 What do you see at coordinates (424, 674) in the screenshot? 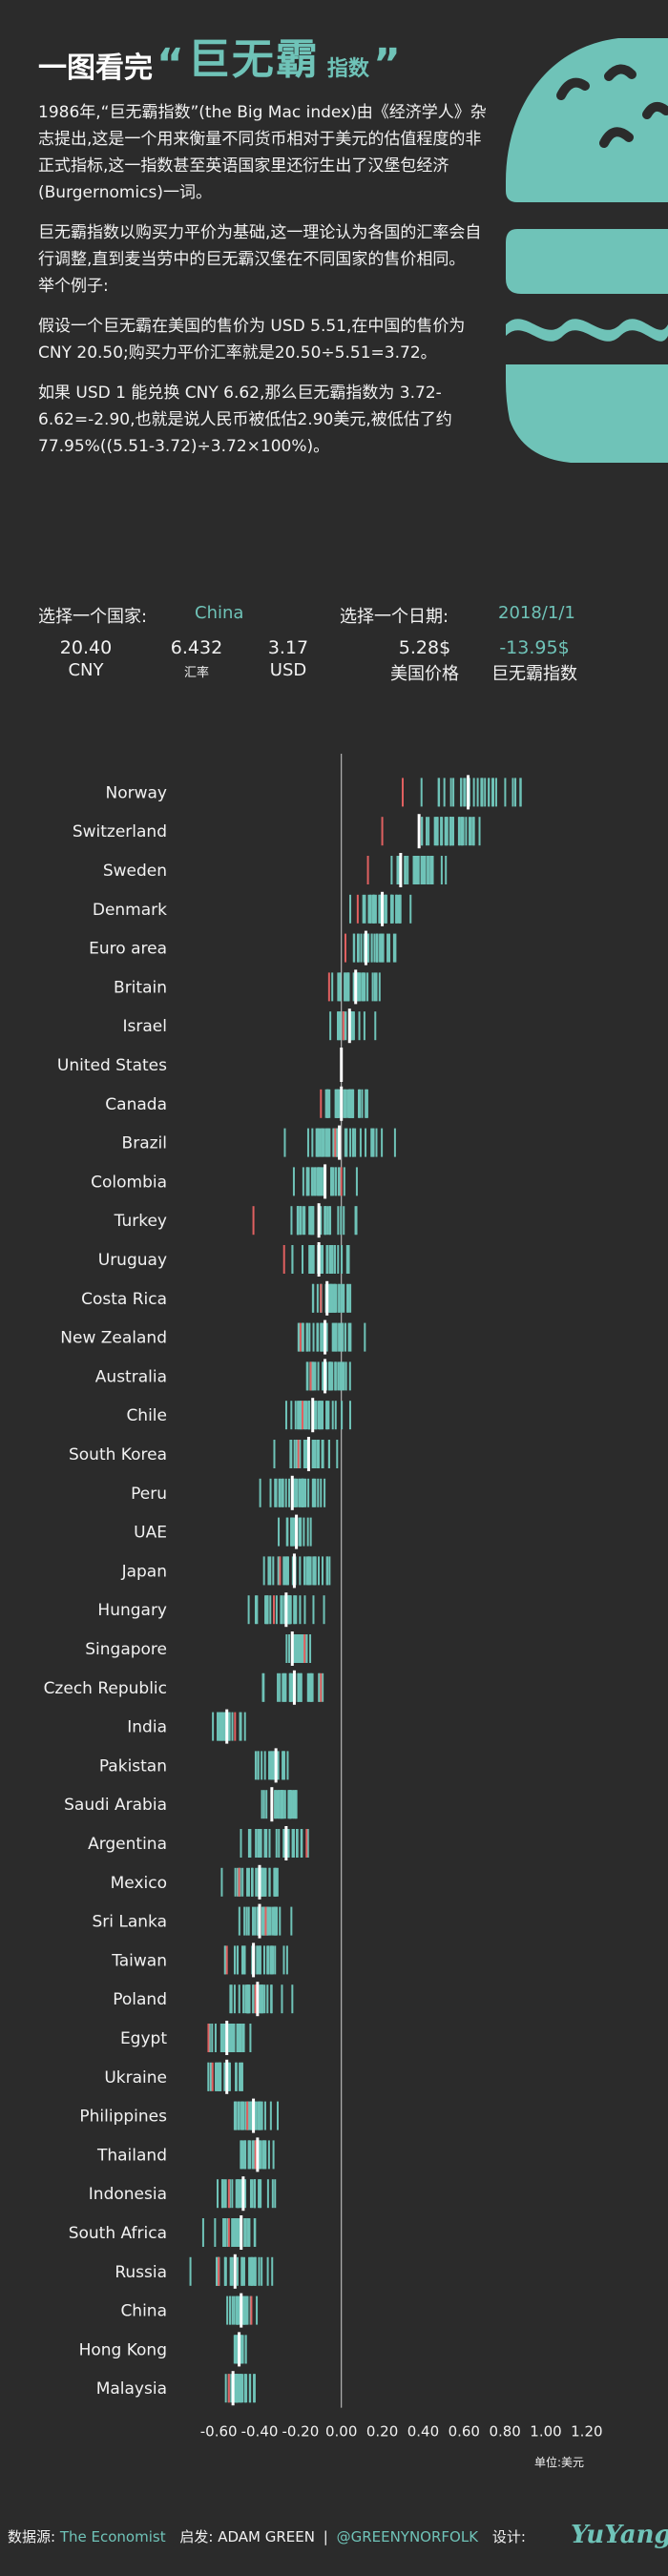
I see `us-price-label: 美国价格` at bounding box center [424, 674].